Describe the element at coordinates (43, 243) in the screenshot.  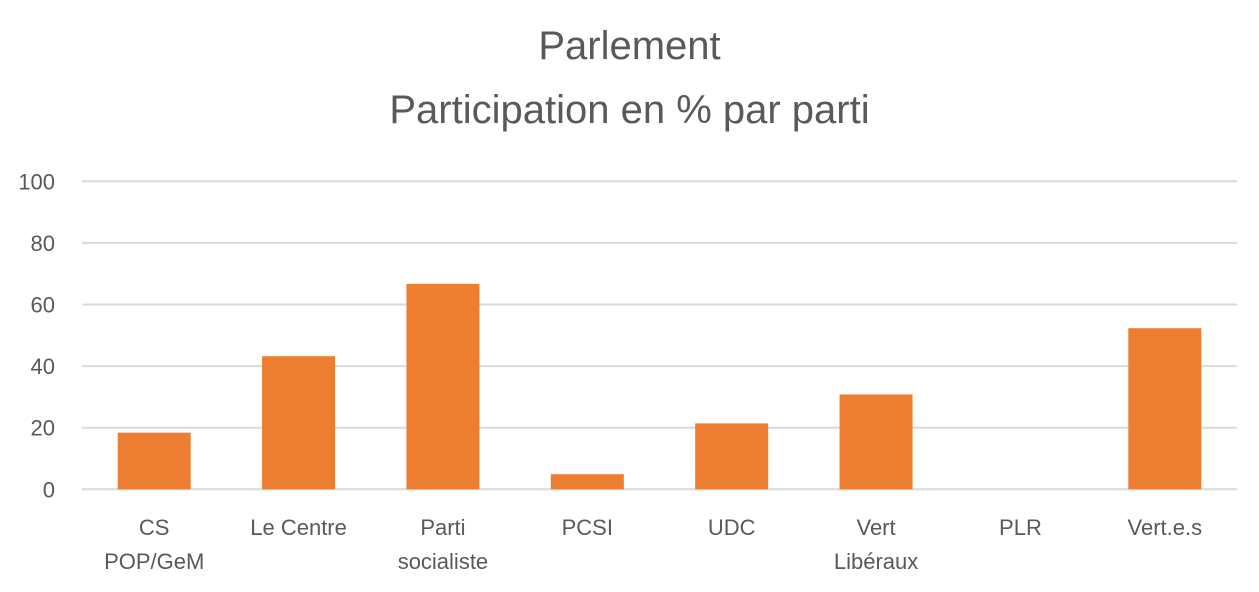
I see `y-tick-label: 80` at that location.